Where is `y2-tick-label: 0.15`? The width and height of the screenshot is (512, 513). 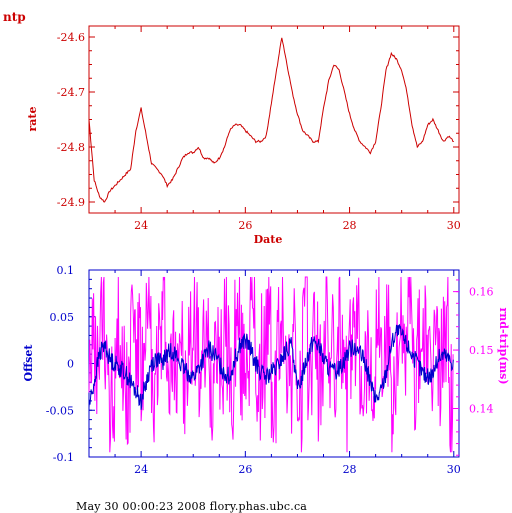 y2-tick-label: 0.15 is located at coordinates (481, 350).